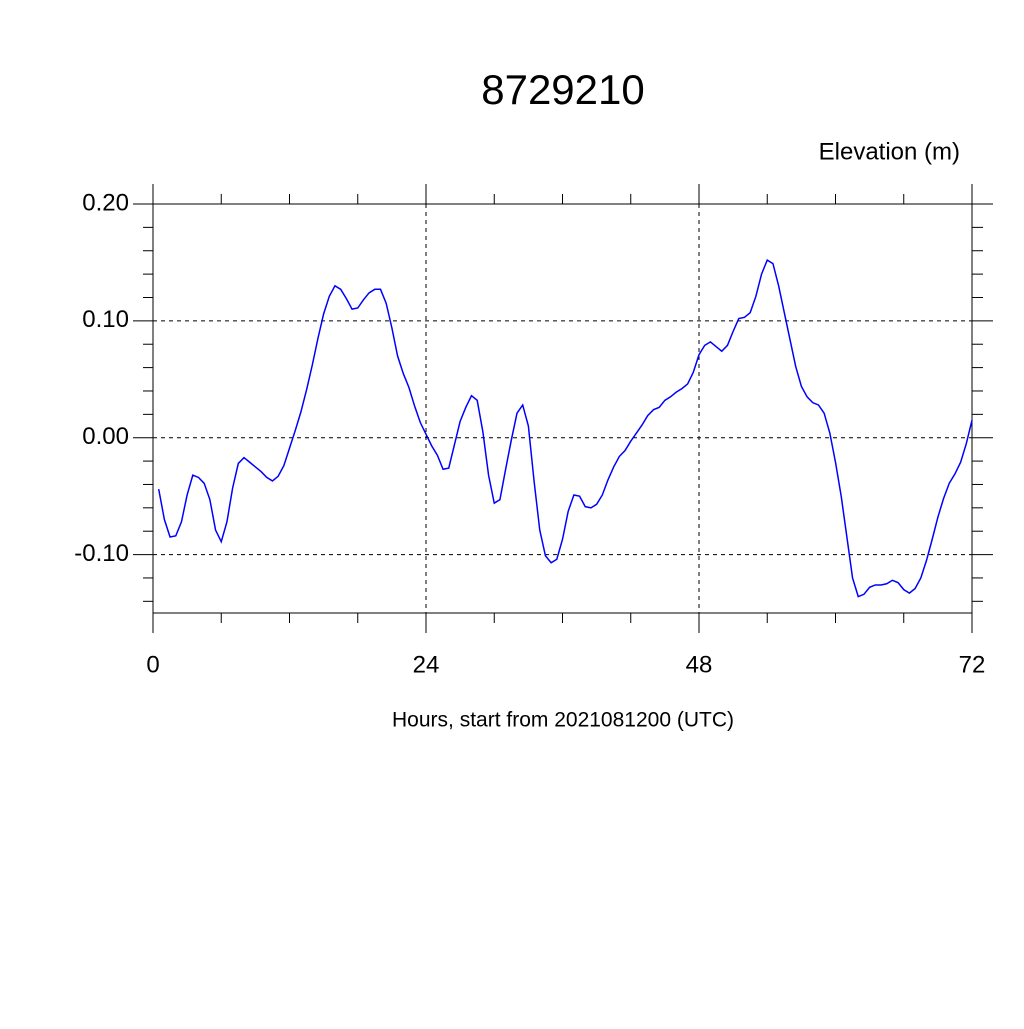  I want to click on y-tick-label: -0.10, so click(101, 553).